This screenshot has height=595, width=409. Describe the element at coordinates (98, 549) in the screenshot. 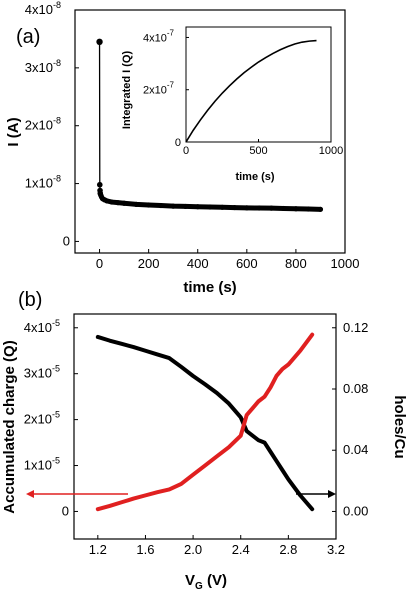

I see `panel-b-x-tick-label: 1.2` at that location.